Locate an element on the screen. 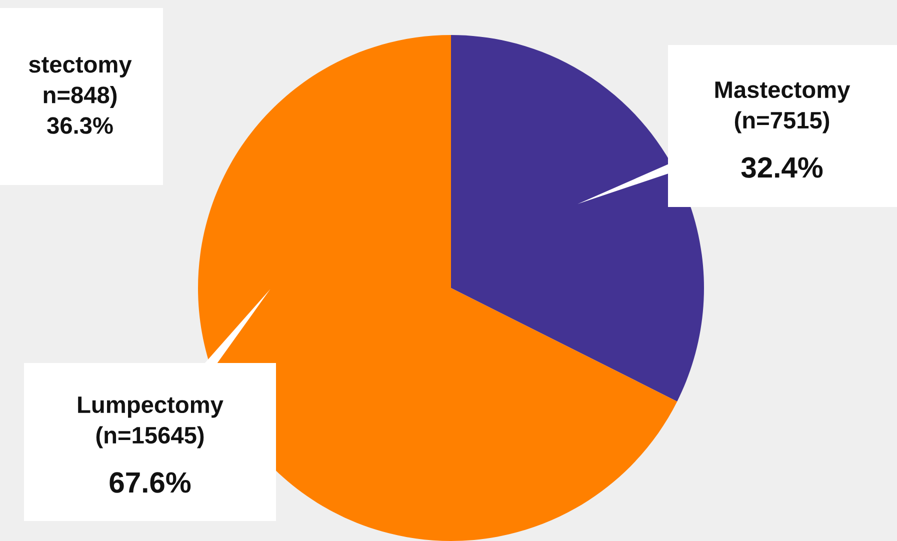 This screenshot has width=897, height=541. text: stectomy n=848) 36.3% is located at coordinates (80, 95).